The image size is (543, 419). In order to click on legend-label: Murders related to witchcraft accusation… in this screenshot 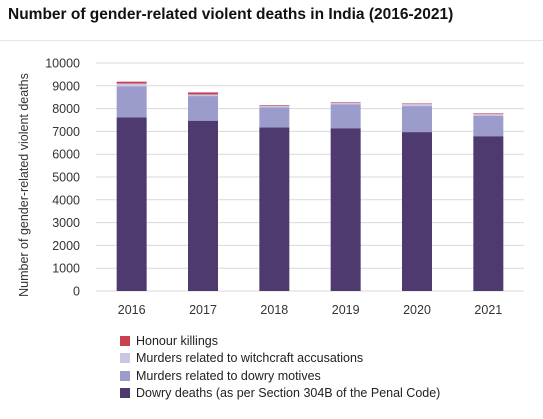, I will do `click(250, 358)`.